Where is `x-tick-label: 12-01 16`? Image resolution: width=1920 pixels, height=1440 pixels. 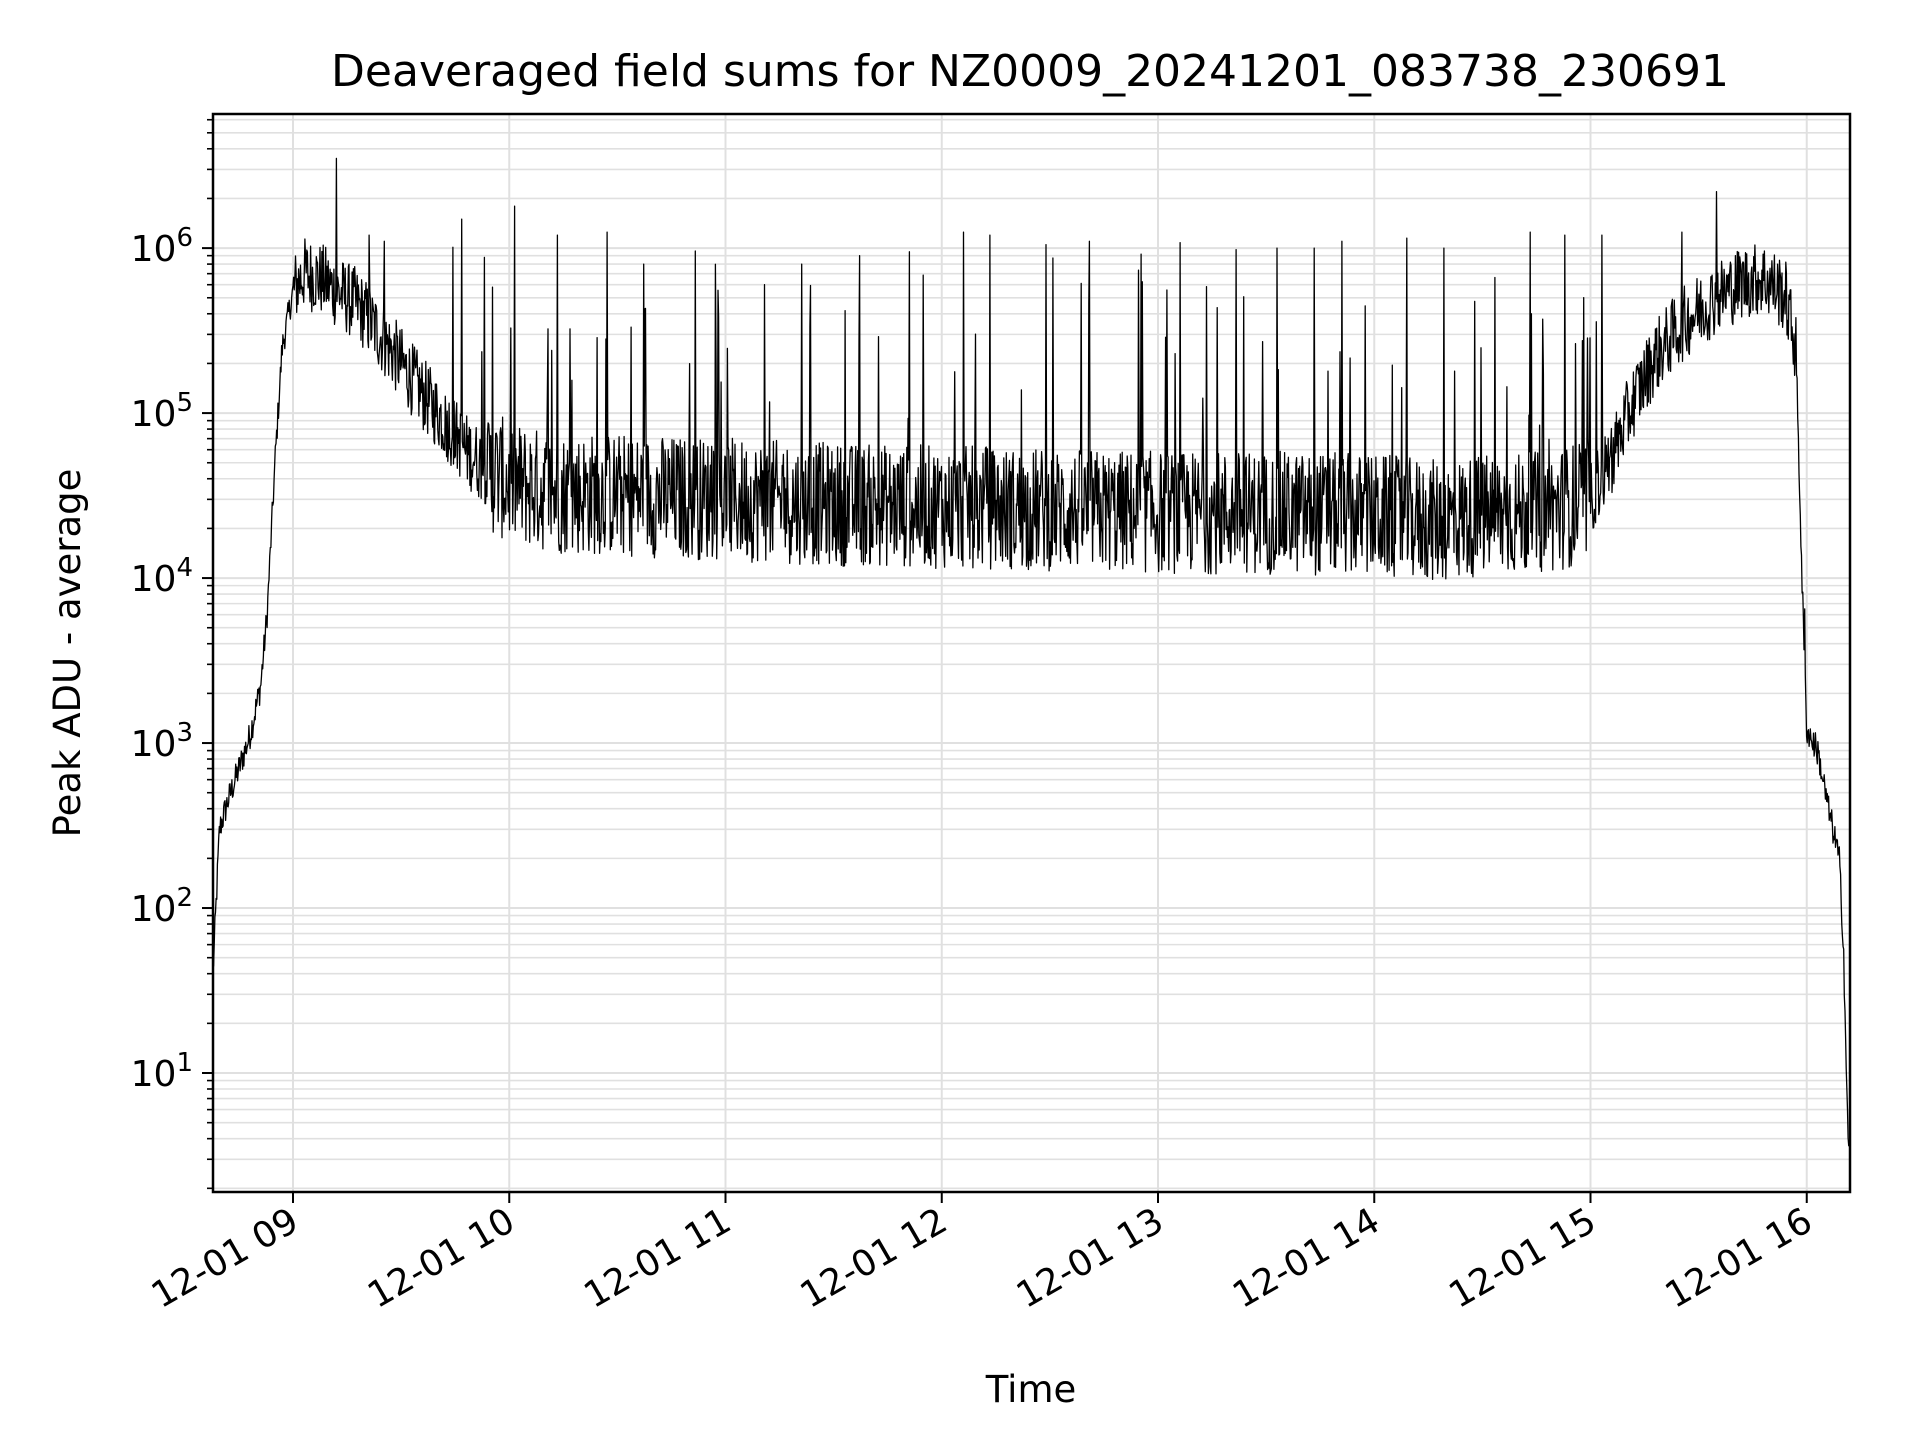
x-tick-label: 12-01 16 is located at coordinates (1739, 1258).